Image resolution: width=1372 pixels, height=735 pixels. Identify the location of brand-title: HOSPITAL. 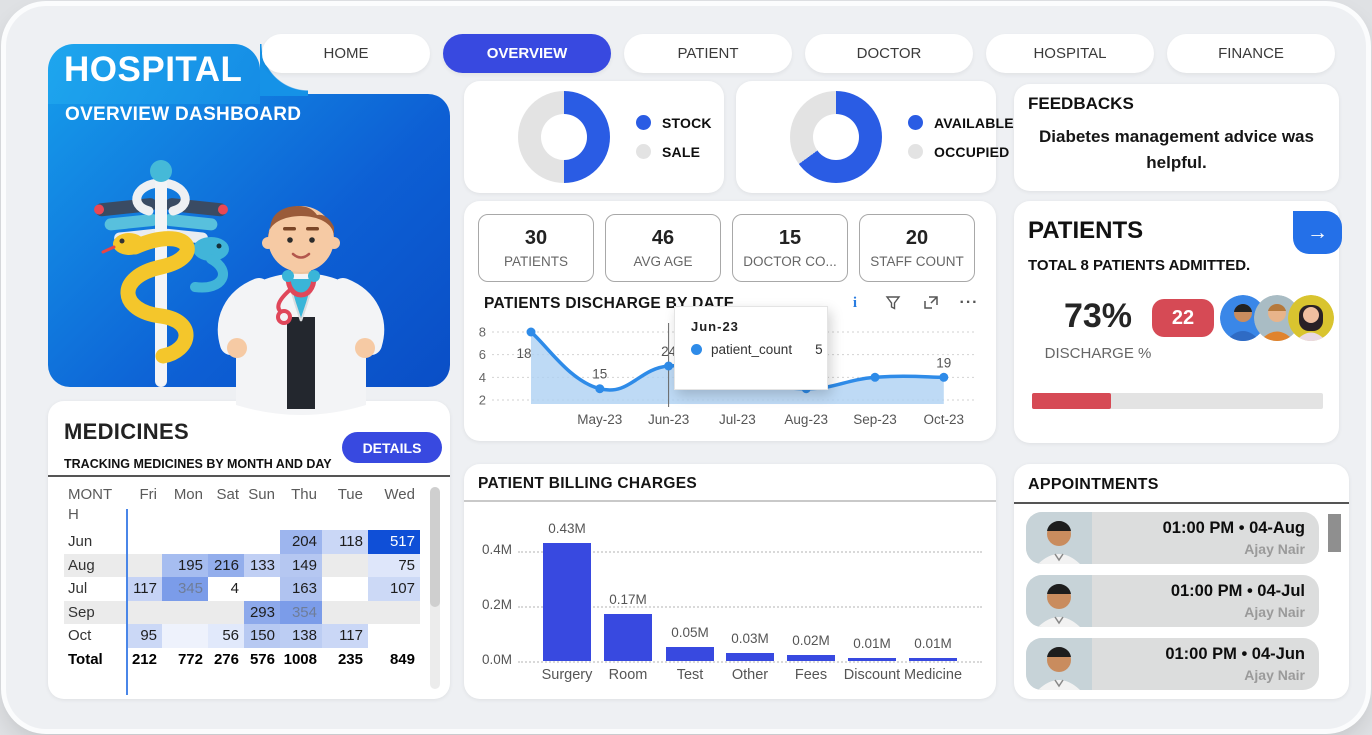
(153, 69).